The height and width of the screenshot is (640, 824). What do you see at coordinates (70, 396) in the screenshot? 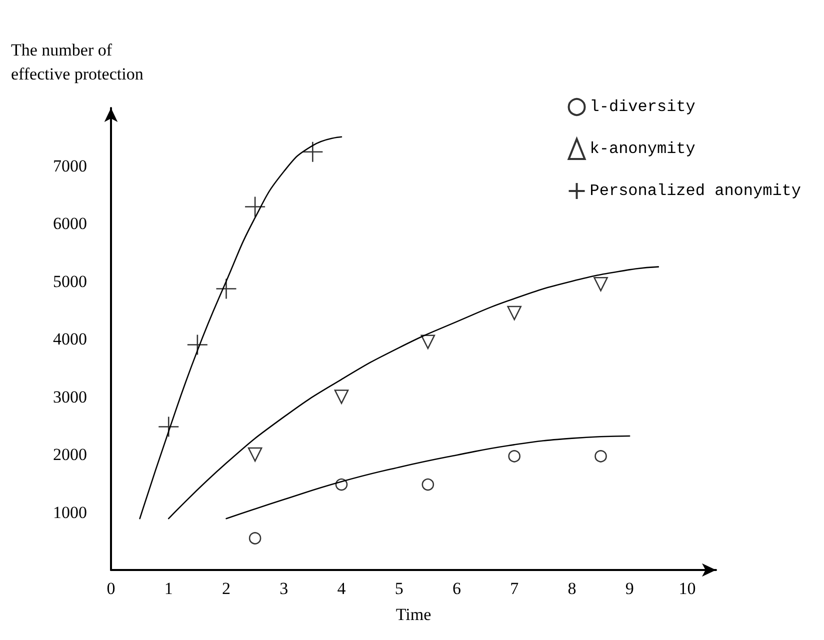
I see `y-tick-label: 3000` at bounding box center [70, 396].